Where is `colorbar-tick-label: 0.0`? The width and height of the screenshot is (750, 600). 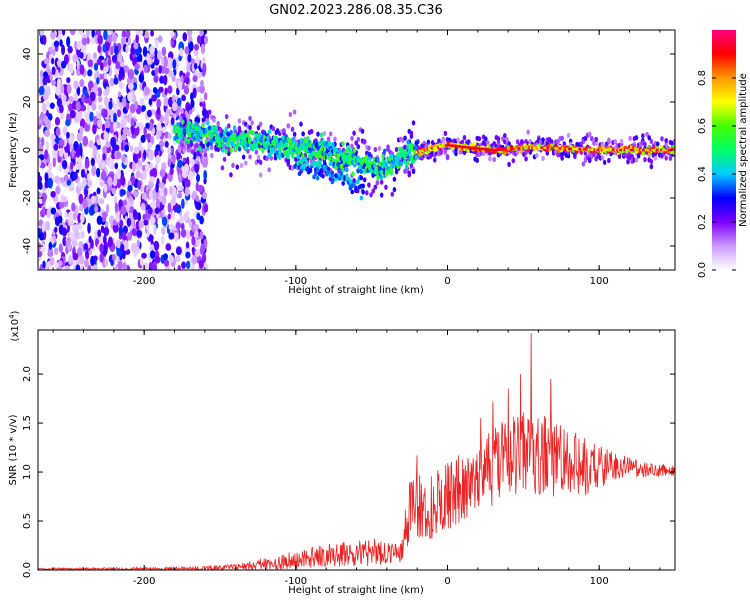 colorbar-tick-label: 0.0 is located at coordinates (702, 270).